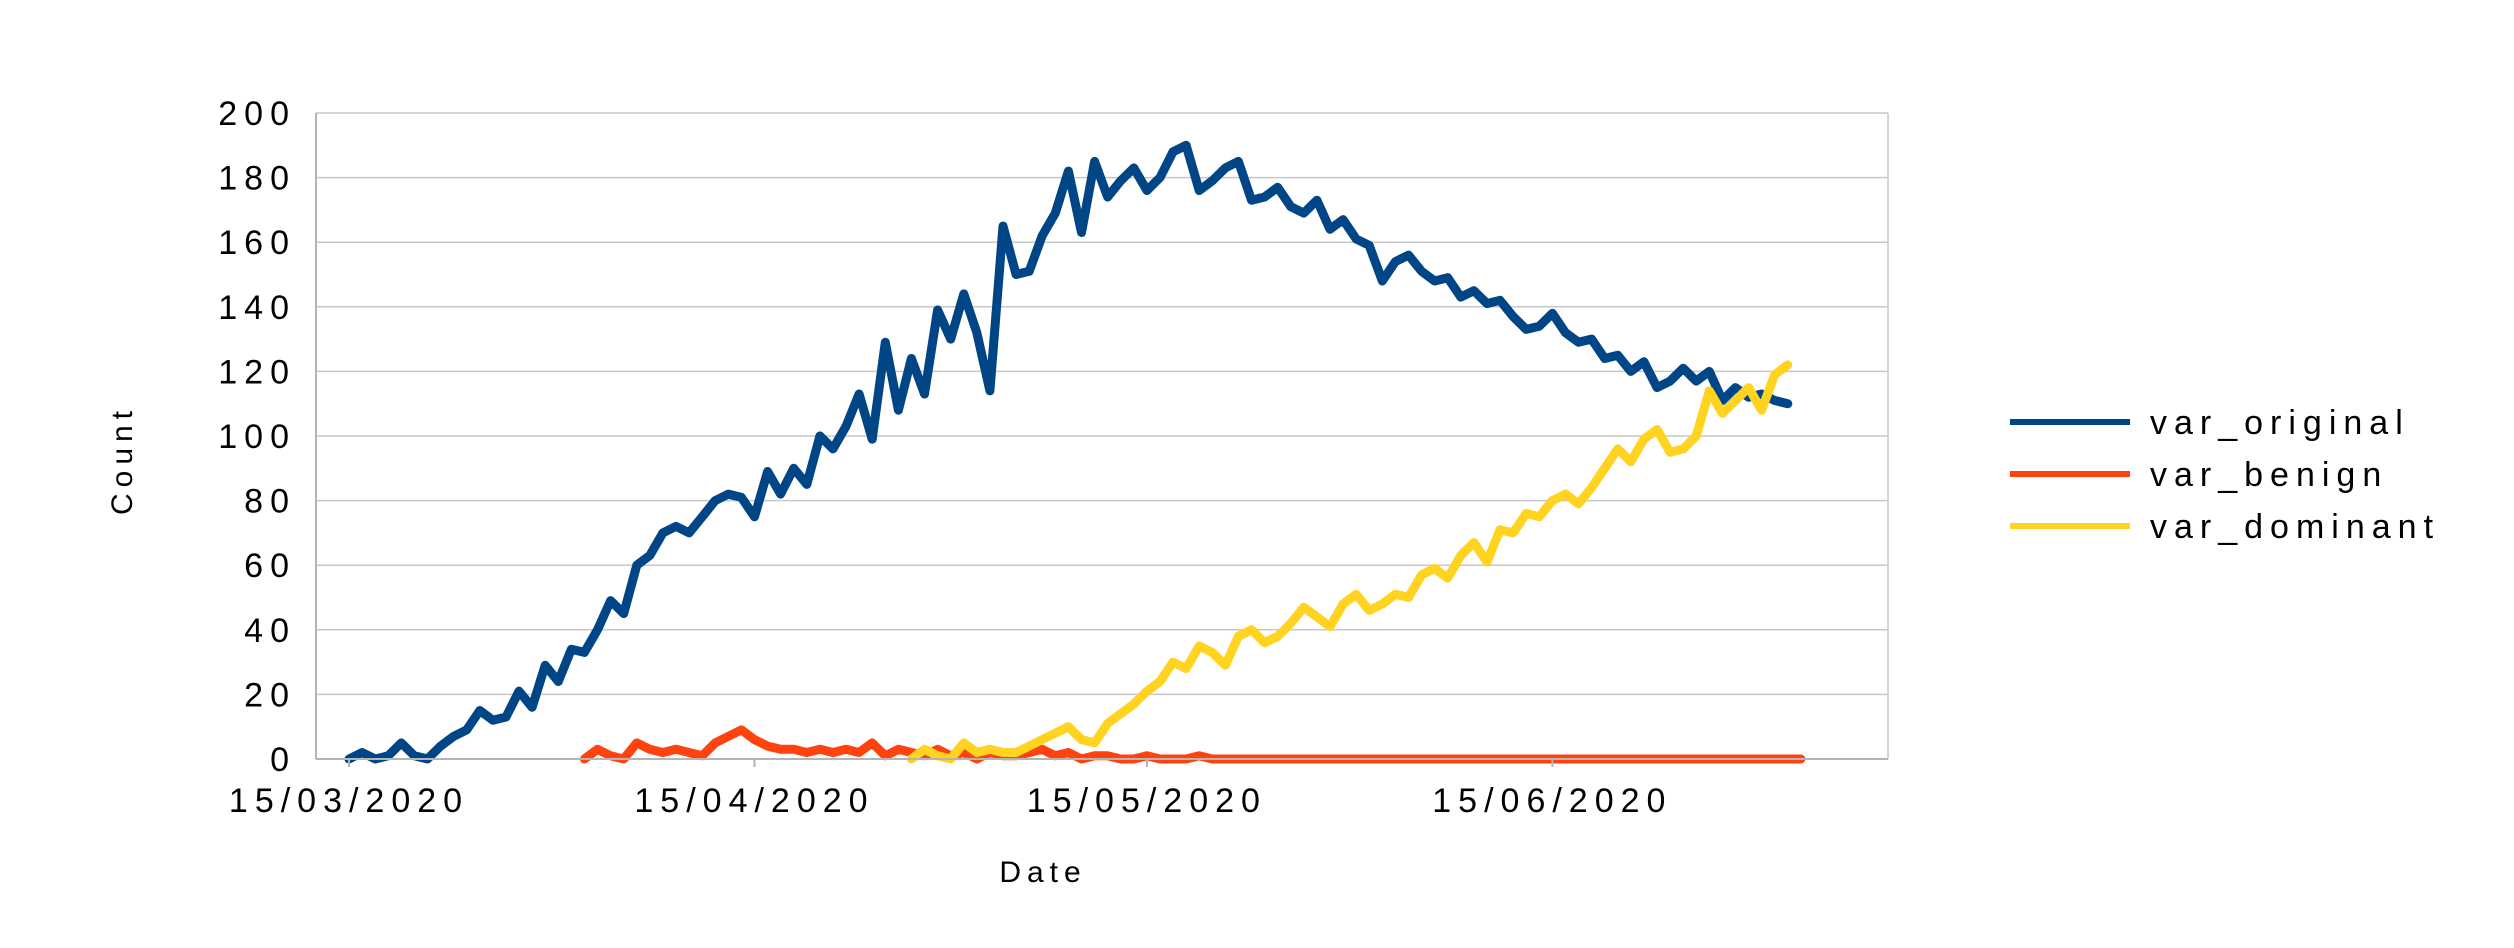 The height and width of the screenshot is (948, 2514). Describe the element at coordinates (270, 566) in the screenshot. I see `y-tick-label: 60` at that location.